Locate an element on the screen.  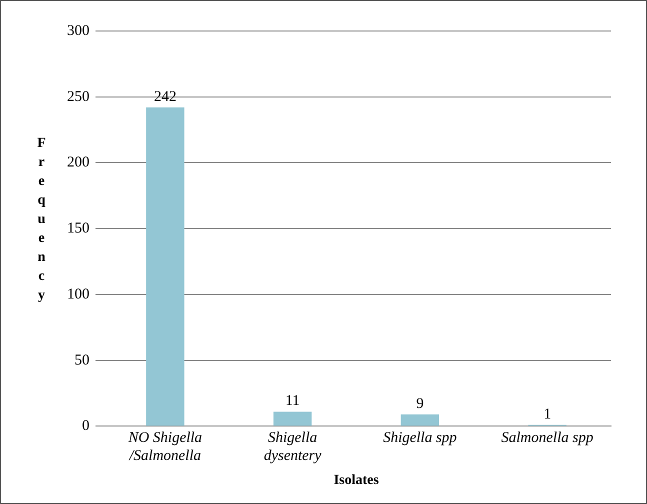
data-label: 1 is located at coordinates (548, 414).